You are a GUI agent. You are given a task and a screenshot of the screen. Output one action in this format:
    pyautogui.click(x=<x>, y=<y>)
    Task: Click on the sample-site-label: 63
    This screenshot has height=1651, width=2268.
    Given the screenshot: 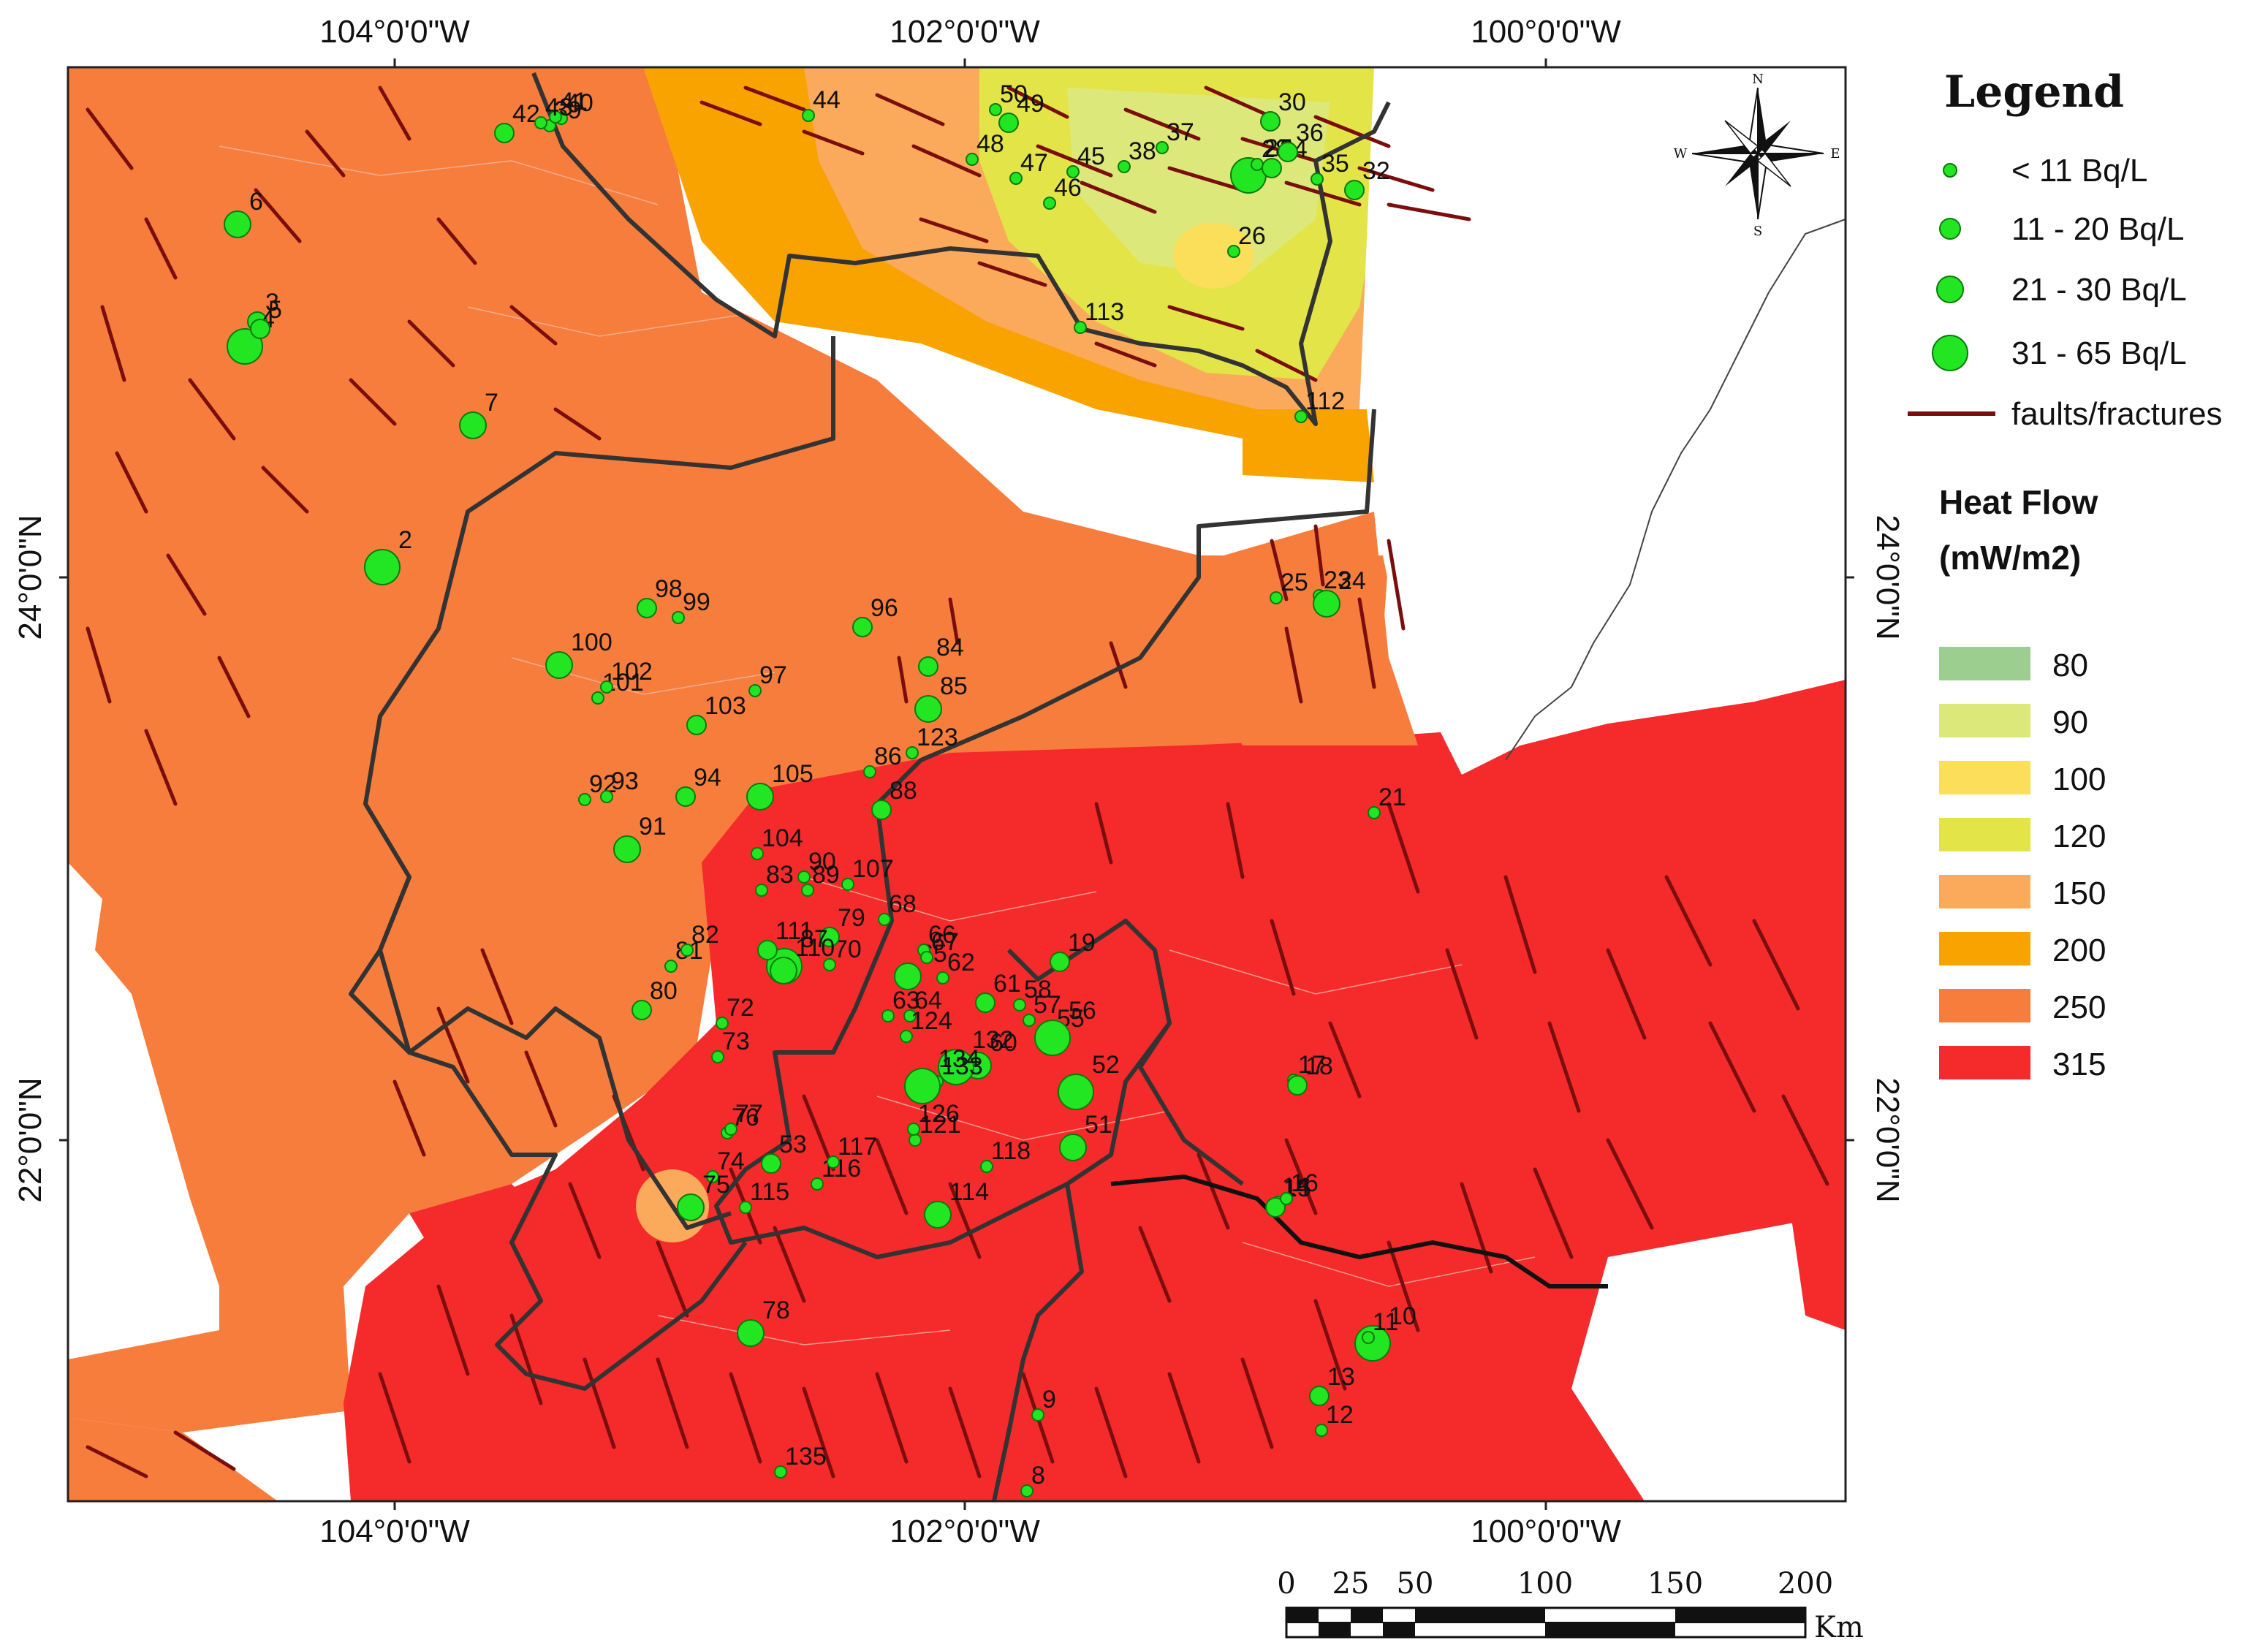 What is the action you would take?
    pyautogui.click(x=906, y=1000)
    